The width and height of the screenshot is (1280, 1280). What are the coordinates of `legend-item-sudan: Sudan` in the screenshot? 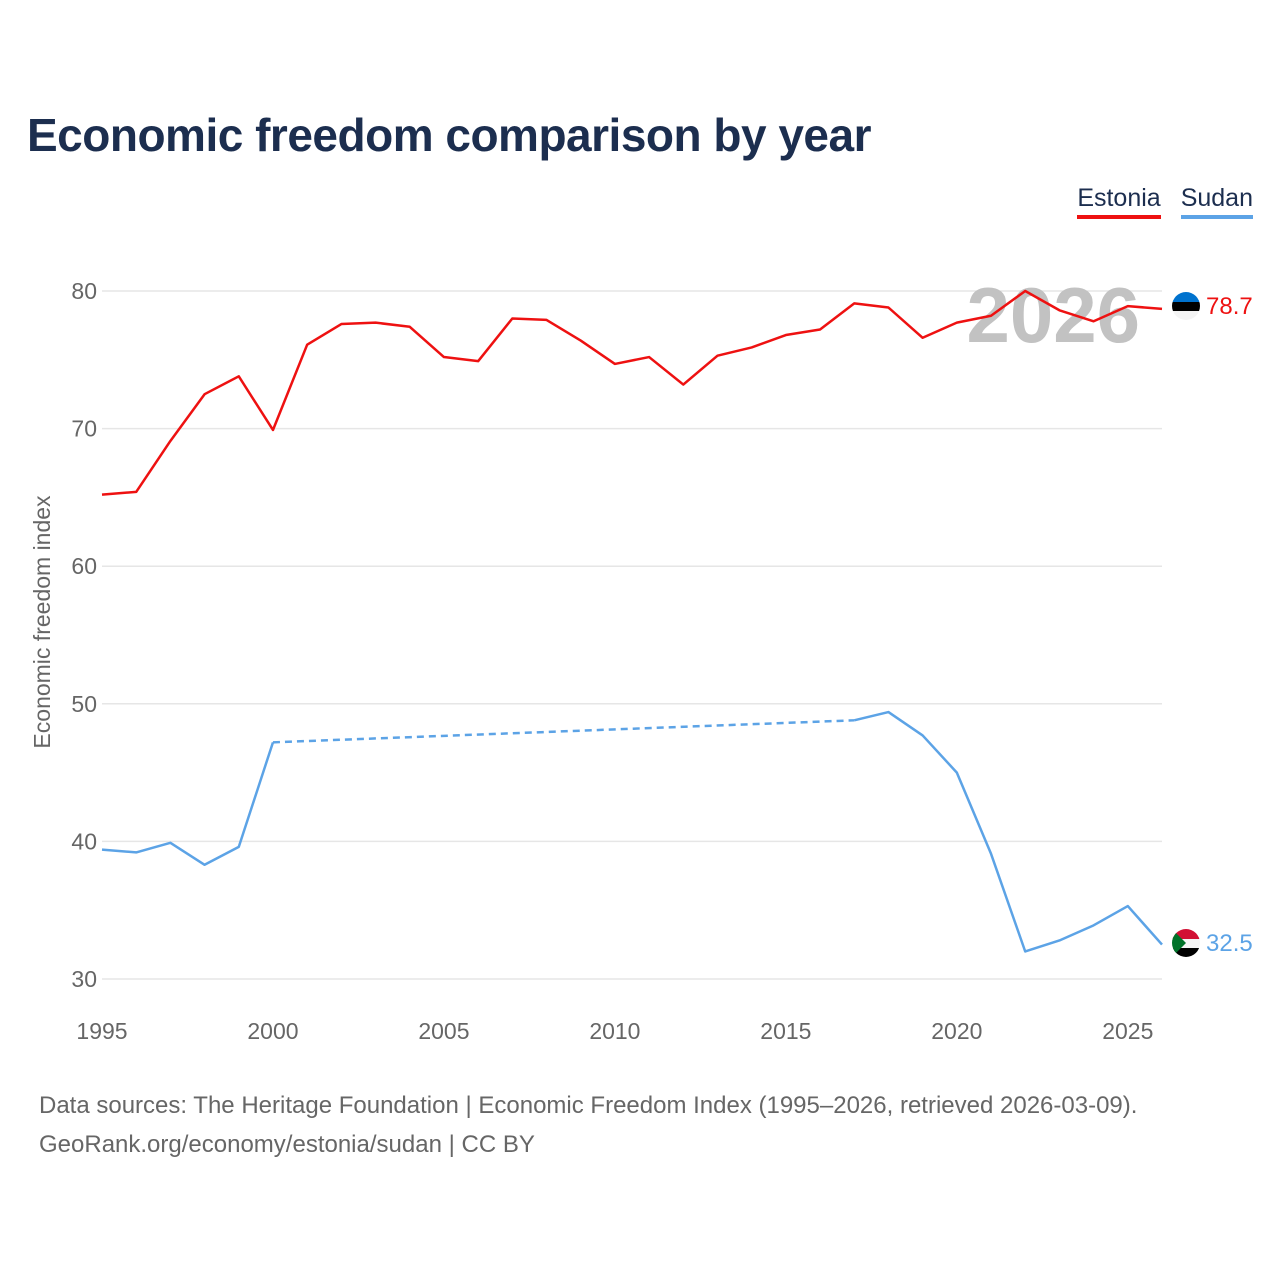 It's located at (1216, 201).